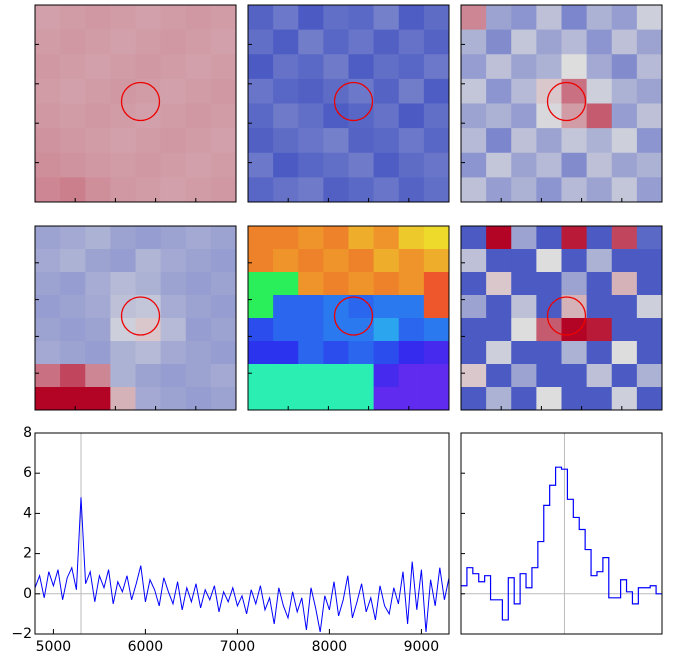 The image size is (681, 661). I want to click on y-tick-label: 6, so click(27, 473).